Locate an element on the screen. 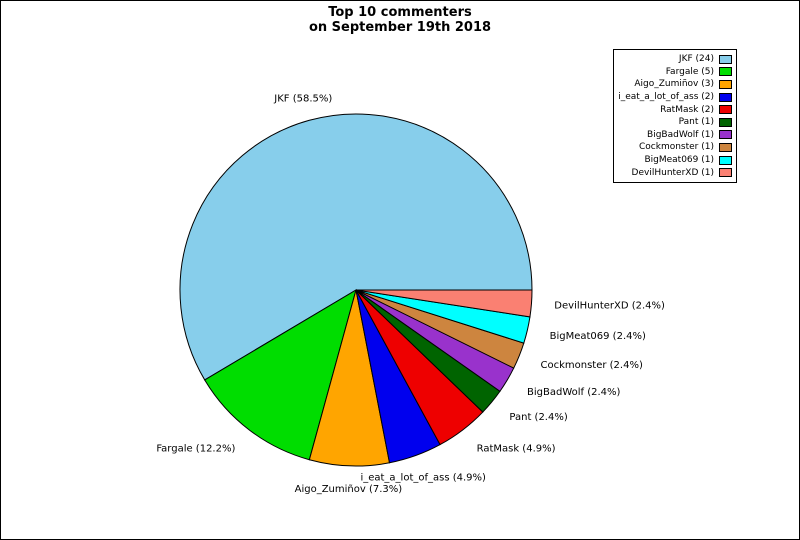  slice-label-BigBadWolf: BigBadWolf (2.4%) is located at coordinates (574, 392).